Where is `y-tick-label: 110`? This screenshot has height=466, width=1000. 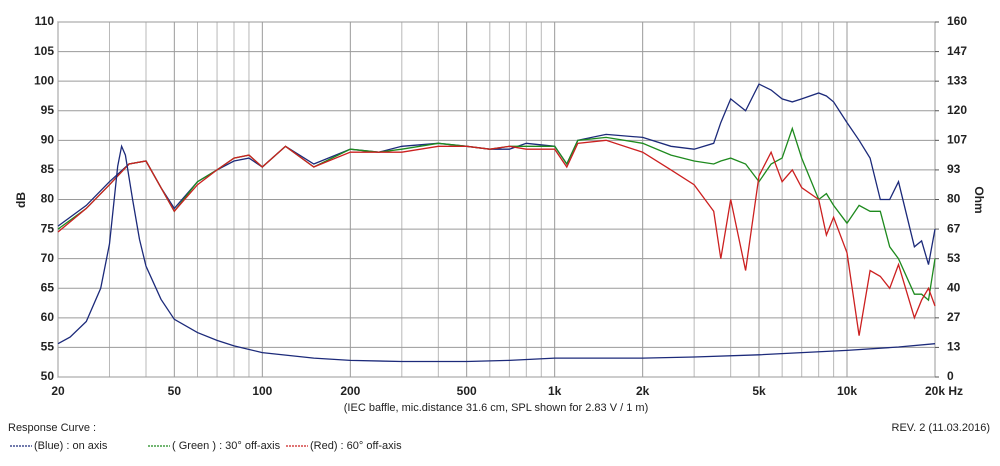
y-tick-label: 110 is located at coordinates (45, 21).